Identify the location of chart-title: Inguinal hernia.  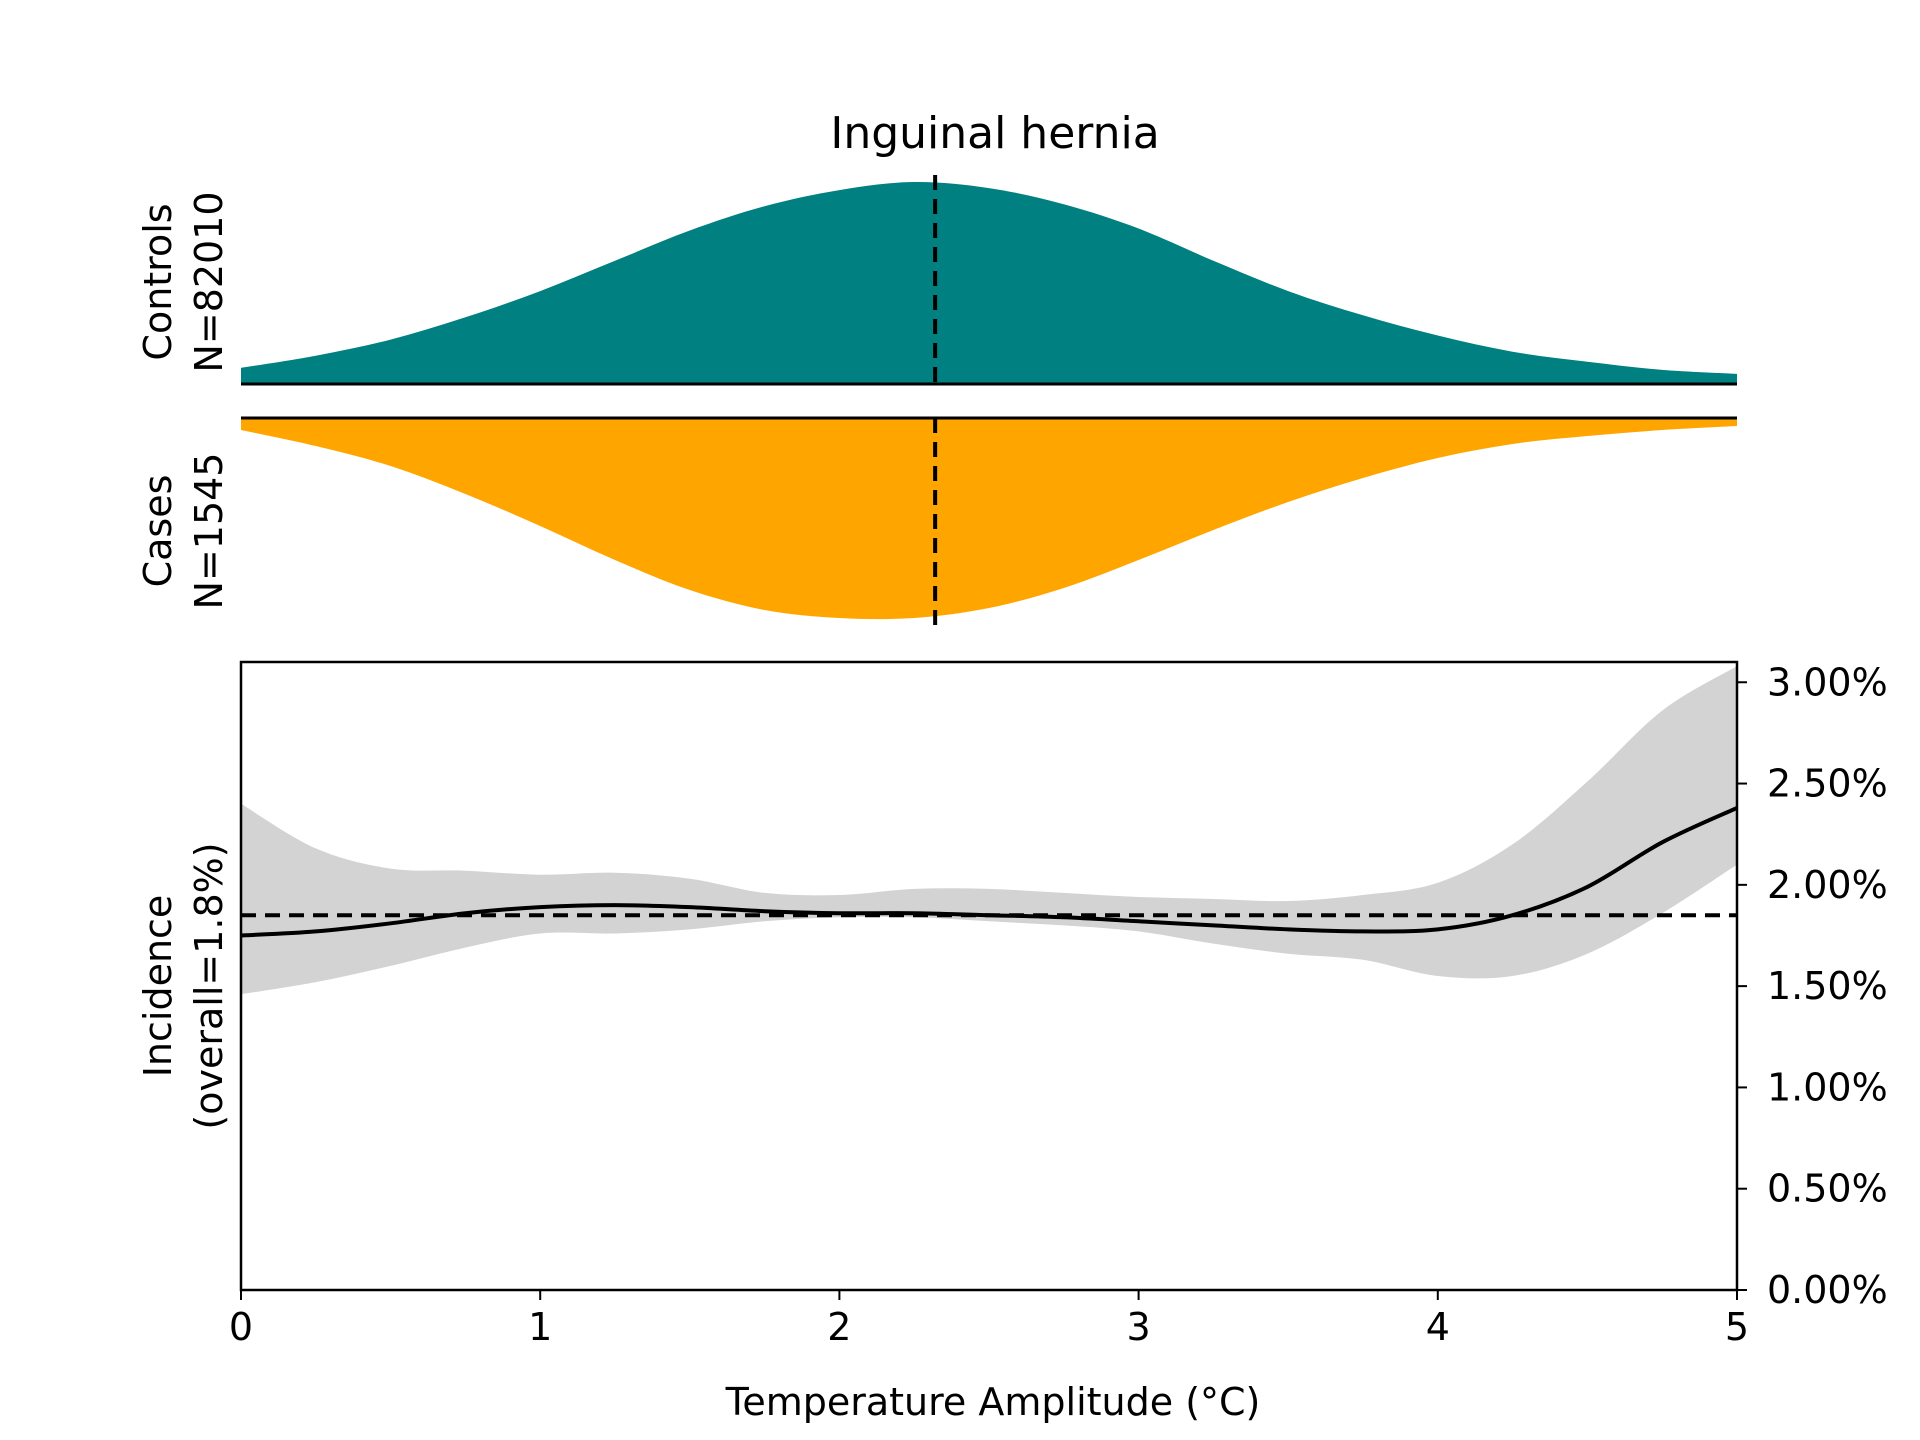
(994, 133).